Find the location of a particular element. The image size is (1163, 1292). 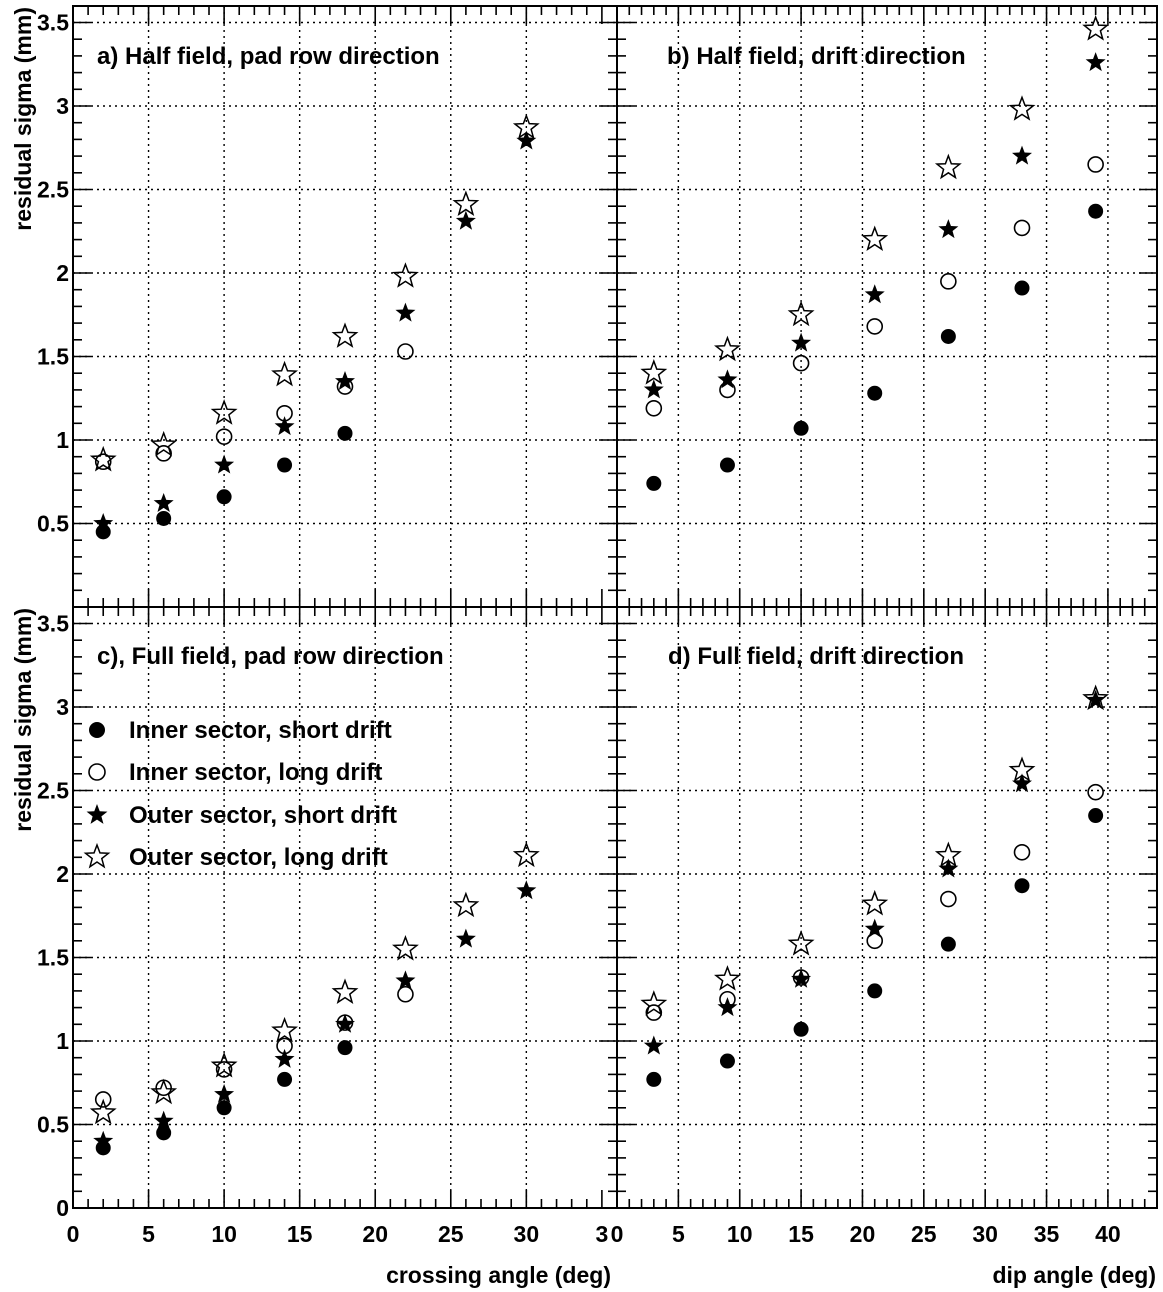

legend-marker-outer-long is located at coordinates (97, 855).